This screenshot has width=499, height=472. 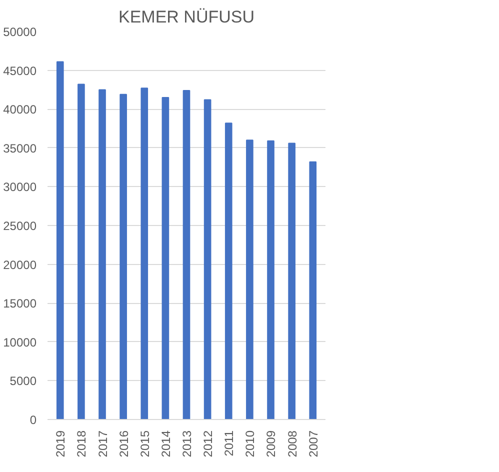 What do you see at coordinates (186, 17) in the screenshot?
I see `chart-title: KEMER NÜFUSU` at bounding box center [186, 17].